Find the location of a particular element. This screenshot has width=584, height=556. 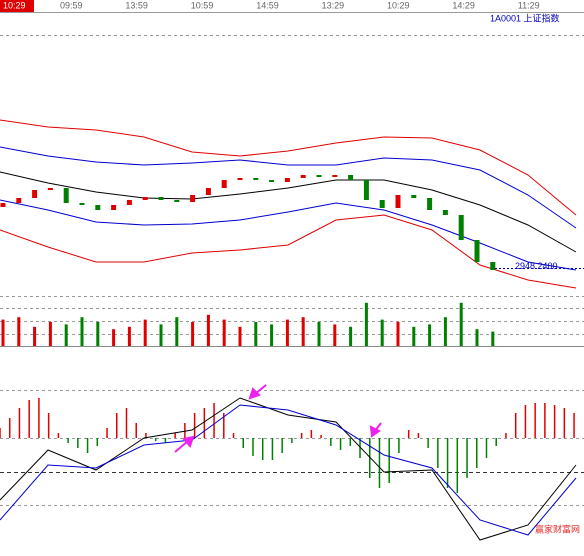

time-box is located at coordinates (17, 6).